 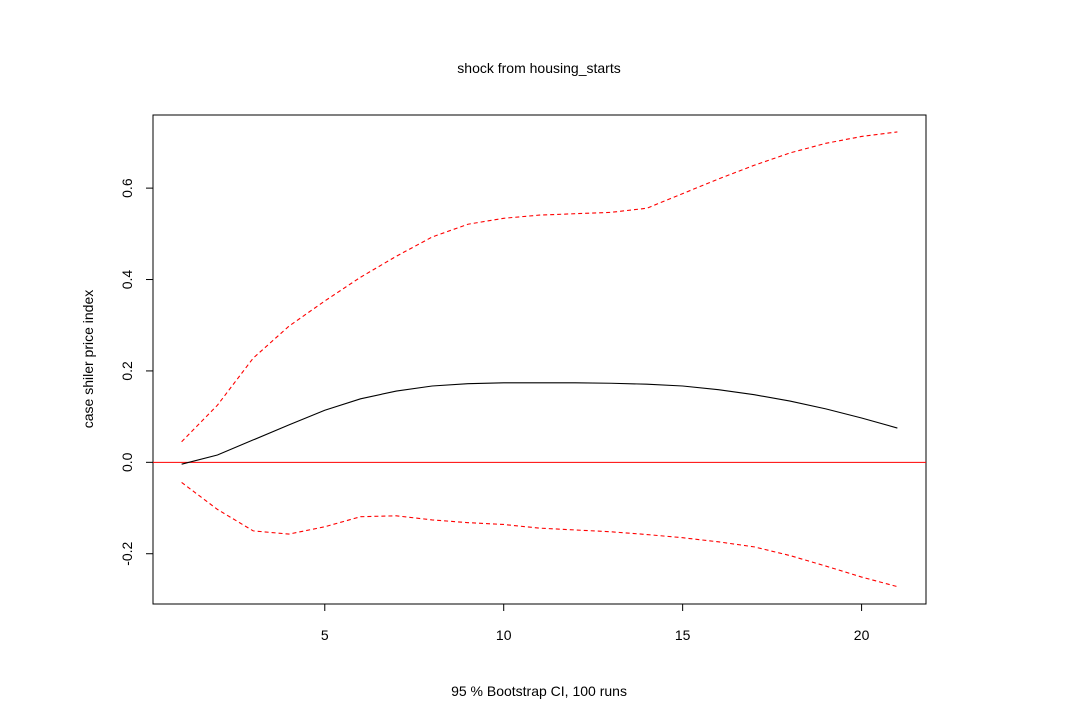 What do you see at coordinates (127, 553) in the screenshot?
I see `y-tick-label: -0.2` at bounding box center [127, 553].